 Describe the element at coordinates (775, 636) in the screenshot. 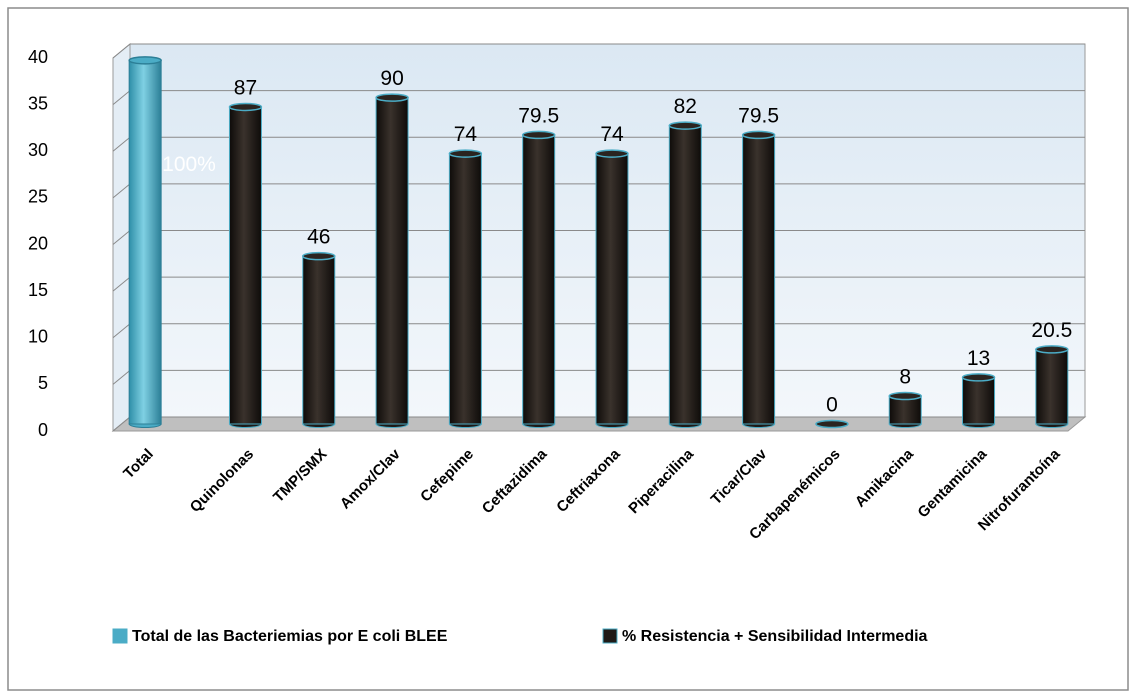

I see `legend-label: % Resistencia + Sensibilidad Intermedia` at that location.